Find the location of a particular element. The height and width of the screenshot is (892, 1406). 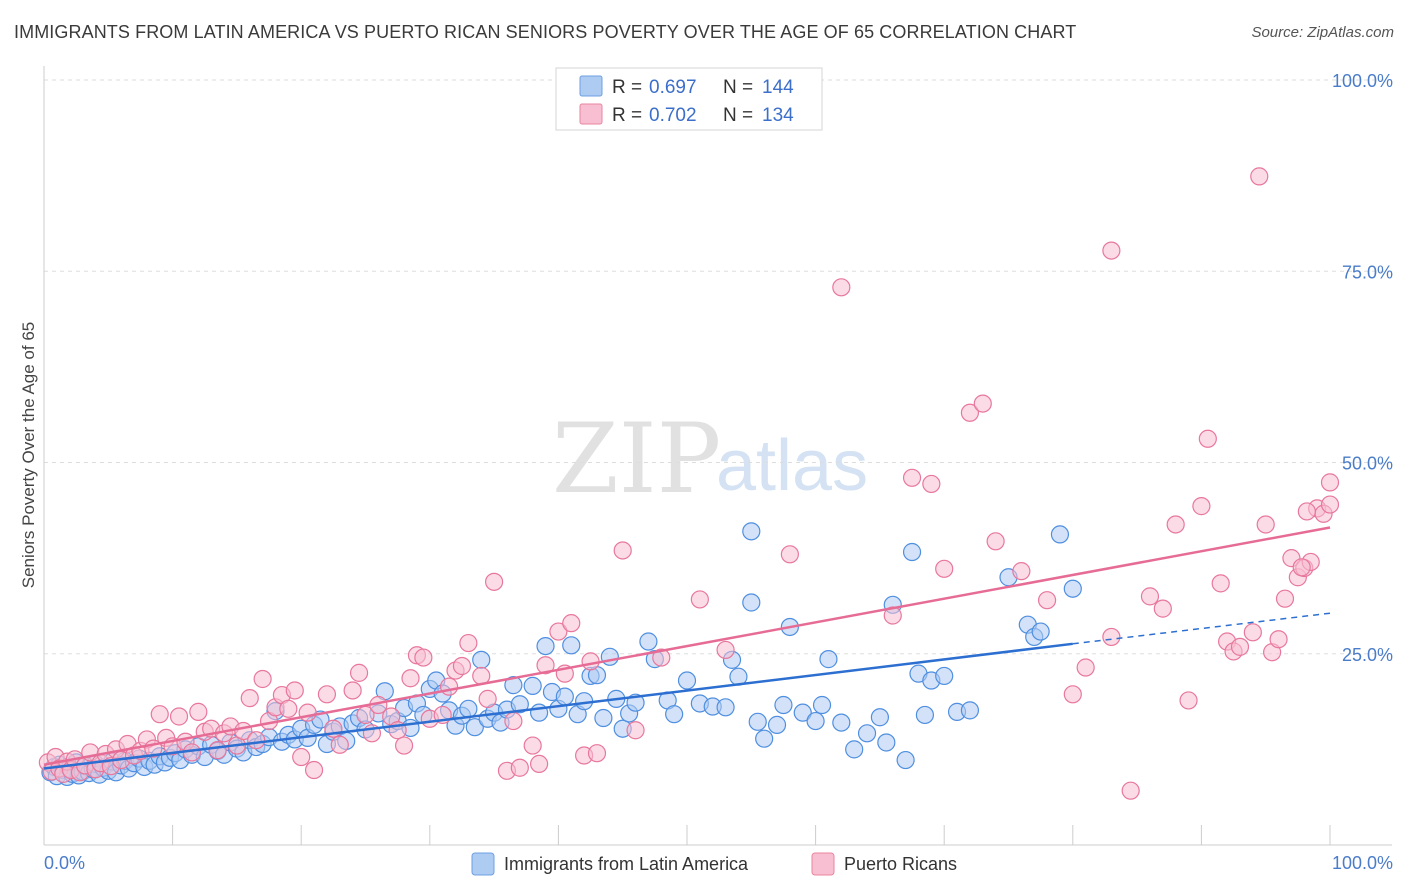

legend-r-value-1: 0.697 is located at coordinates (673, 87).